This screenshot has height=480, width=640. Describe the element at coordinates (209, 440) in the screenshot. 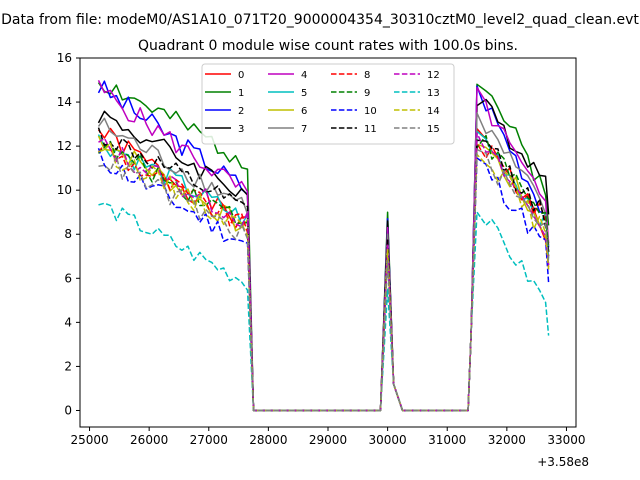

I see `x-tick-label: 27000` at that location.